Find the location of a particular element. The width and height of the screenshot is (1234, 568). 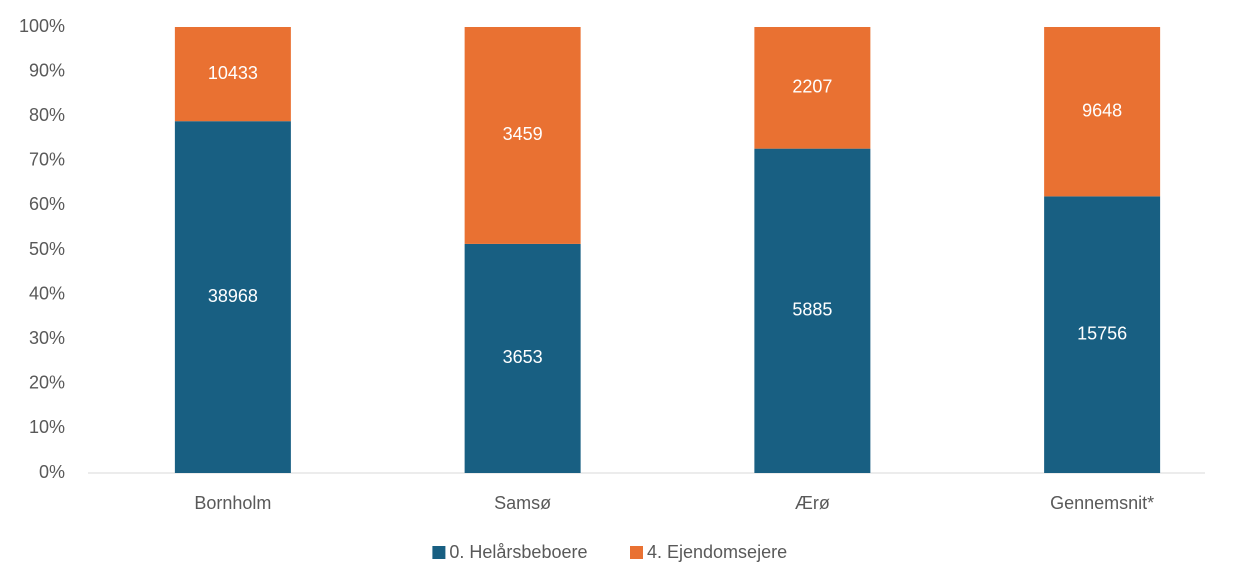

x-tick-label: Samsø is located at coordinates (522, 503).